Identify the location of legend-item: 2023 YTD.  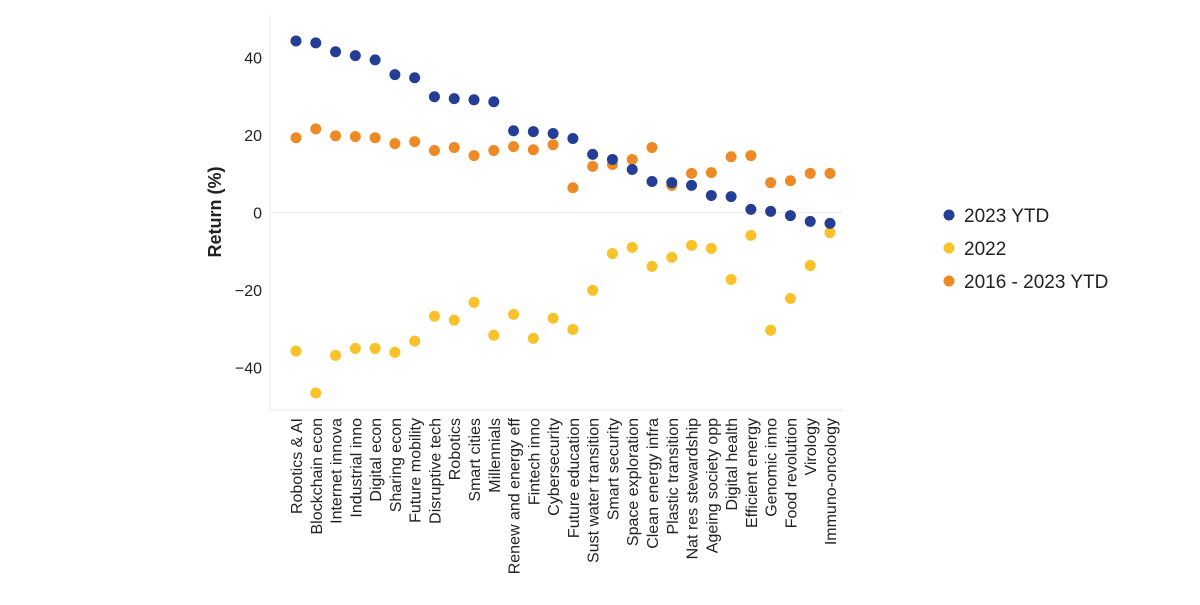
(996, 216).